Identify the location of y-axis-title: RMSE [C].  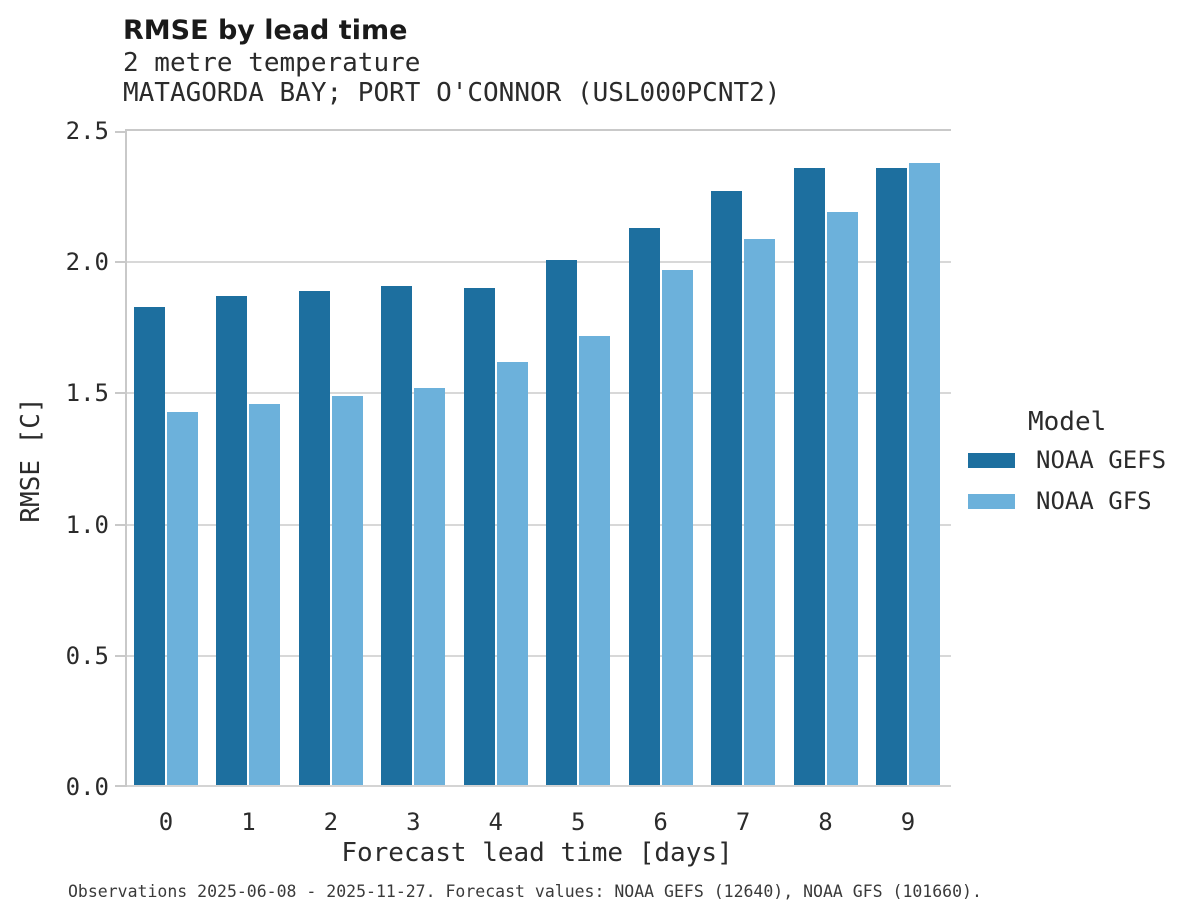
(31, 460).